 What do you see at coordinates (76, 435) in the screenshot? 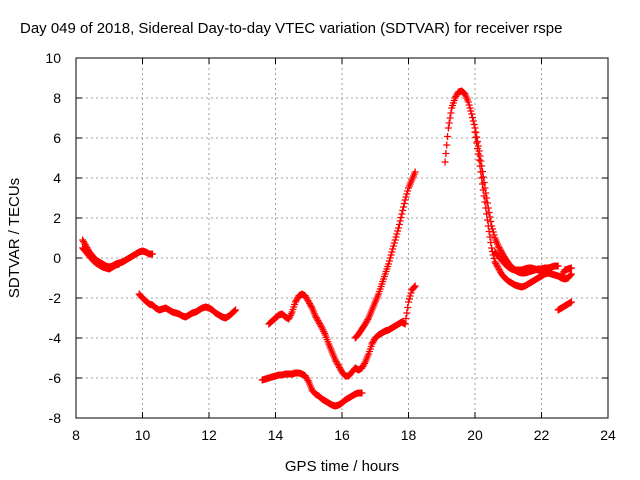
I see `x-tick-label: 8` at bounding box center [76, 435].